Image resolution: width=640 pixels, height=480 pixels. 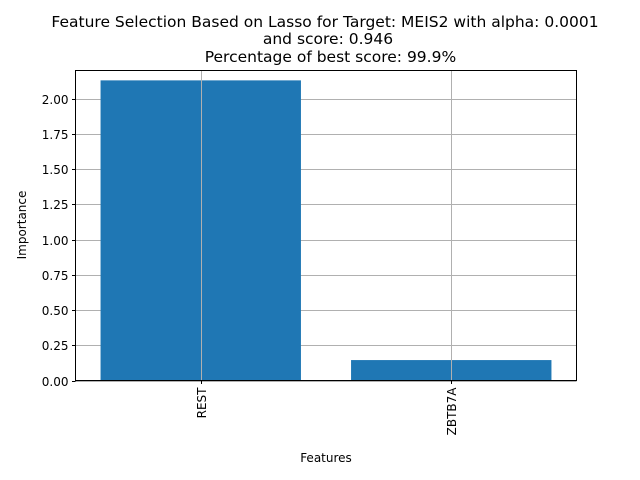 What do you see at coordinates (55, 241) in the screenshot?
I see `y-tick-label: 1.00` at bounding box center [55, 241].